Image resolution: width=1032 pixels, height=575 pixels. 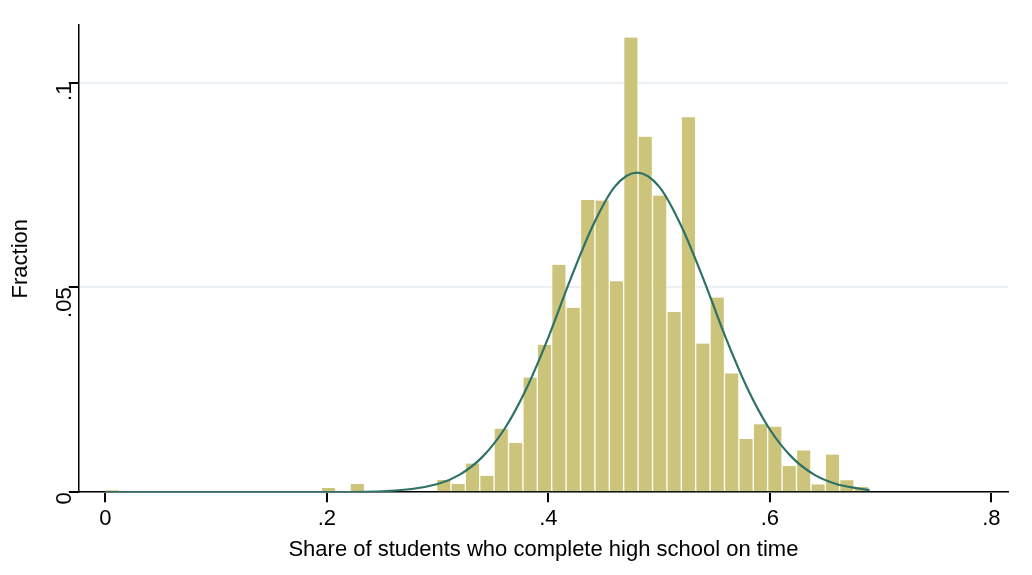 I want to click on x-axis-title: Share of students who complete high school on time, so click(x=543, y=548).